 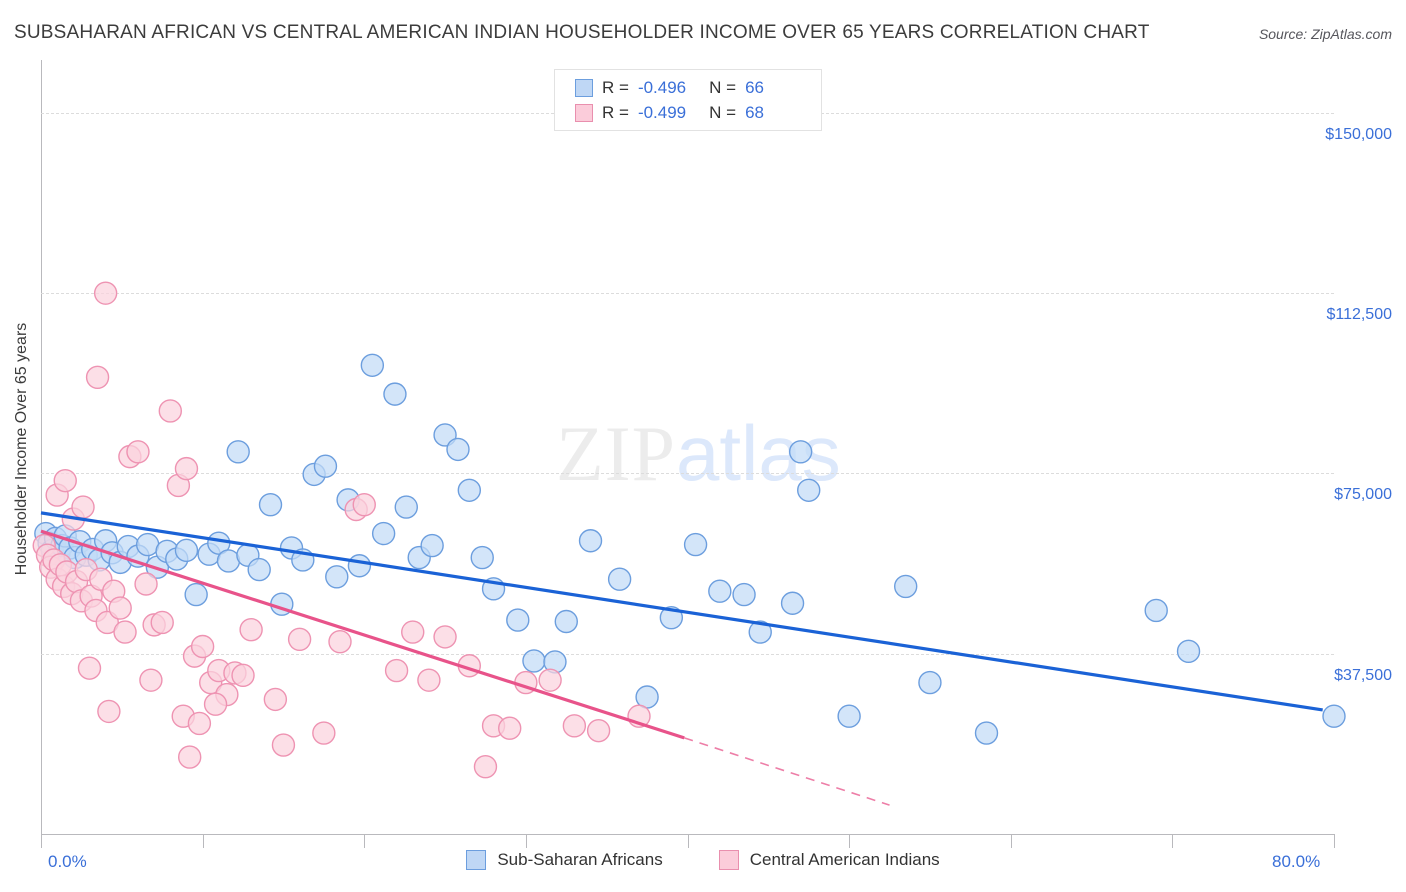 What do you see at coordinates (584, 112) in the screenshot?
I see `pink-swatch-icon` at bounding box center [584, 112].